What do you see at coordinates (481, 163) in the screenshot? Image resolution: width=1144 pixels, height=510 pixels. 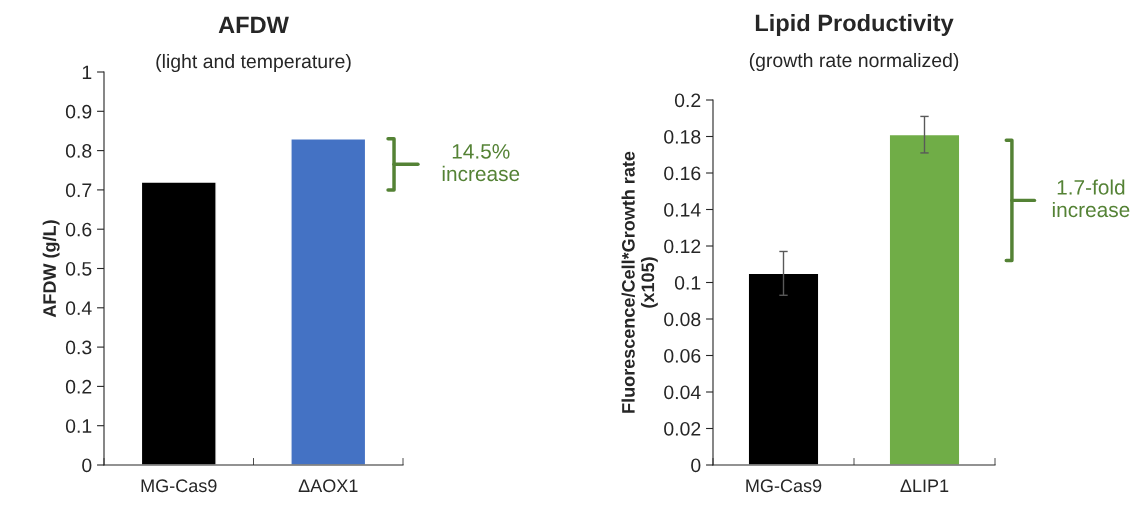 I see `text: 14.5% increase` at bounding box center [481, 163].